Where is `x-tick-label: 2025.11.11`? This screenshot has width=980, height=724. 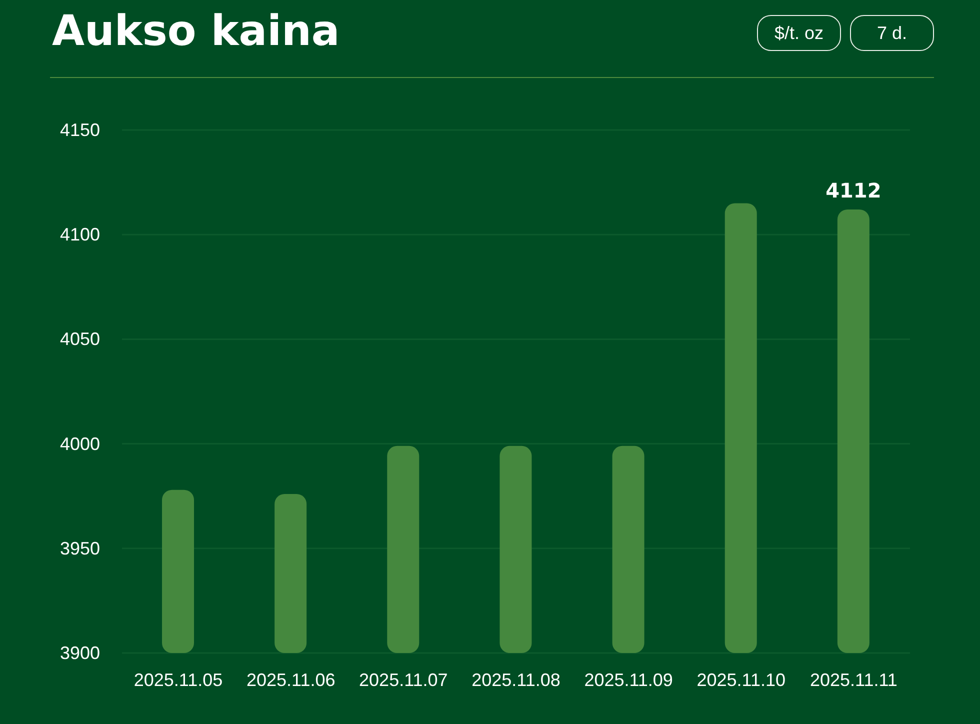 x-tick-label: 2025.11.11 is located at coordinates (854, 680).